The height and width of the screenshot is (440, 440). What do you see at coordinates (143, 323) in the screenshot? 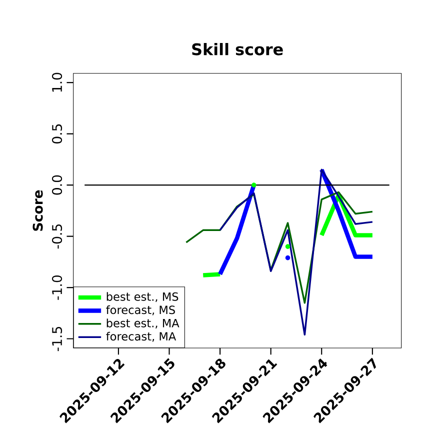
I see `legend-label: best est., MA` at bounding box center [143, 323].